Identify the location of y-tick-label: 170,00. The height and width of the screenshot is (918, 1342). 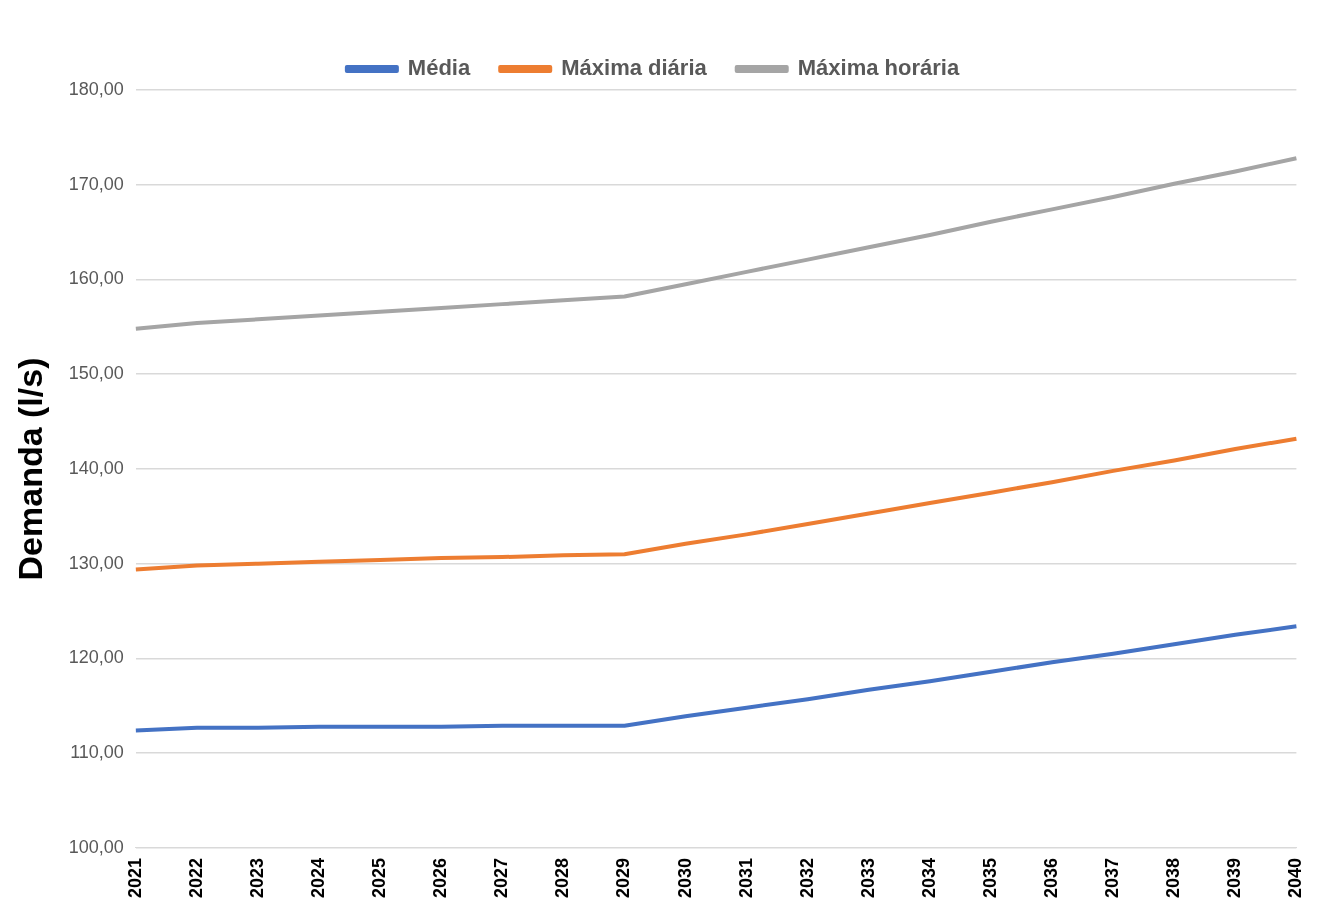
(96, 183).